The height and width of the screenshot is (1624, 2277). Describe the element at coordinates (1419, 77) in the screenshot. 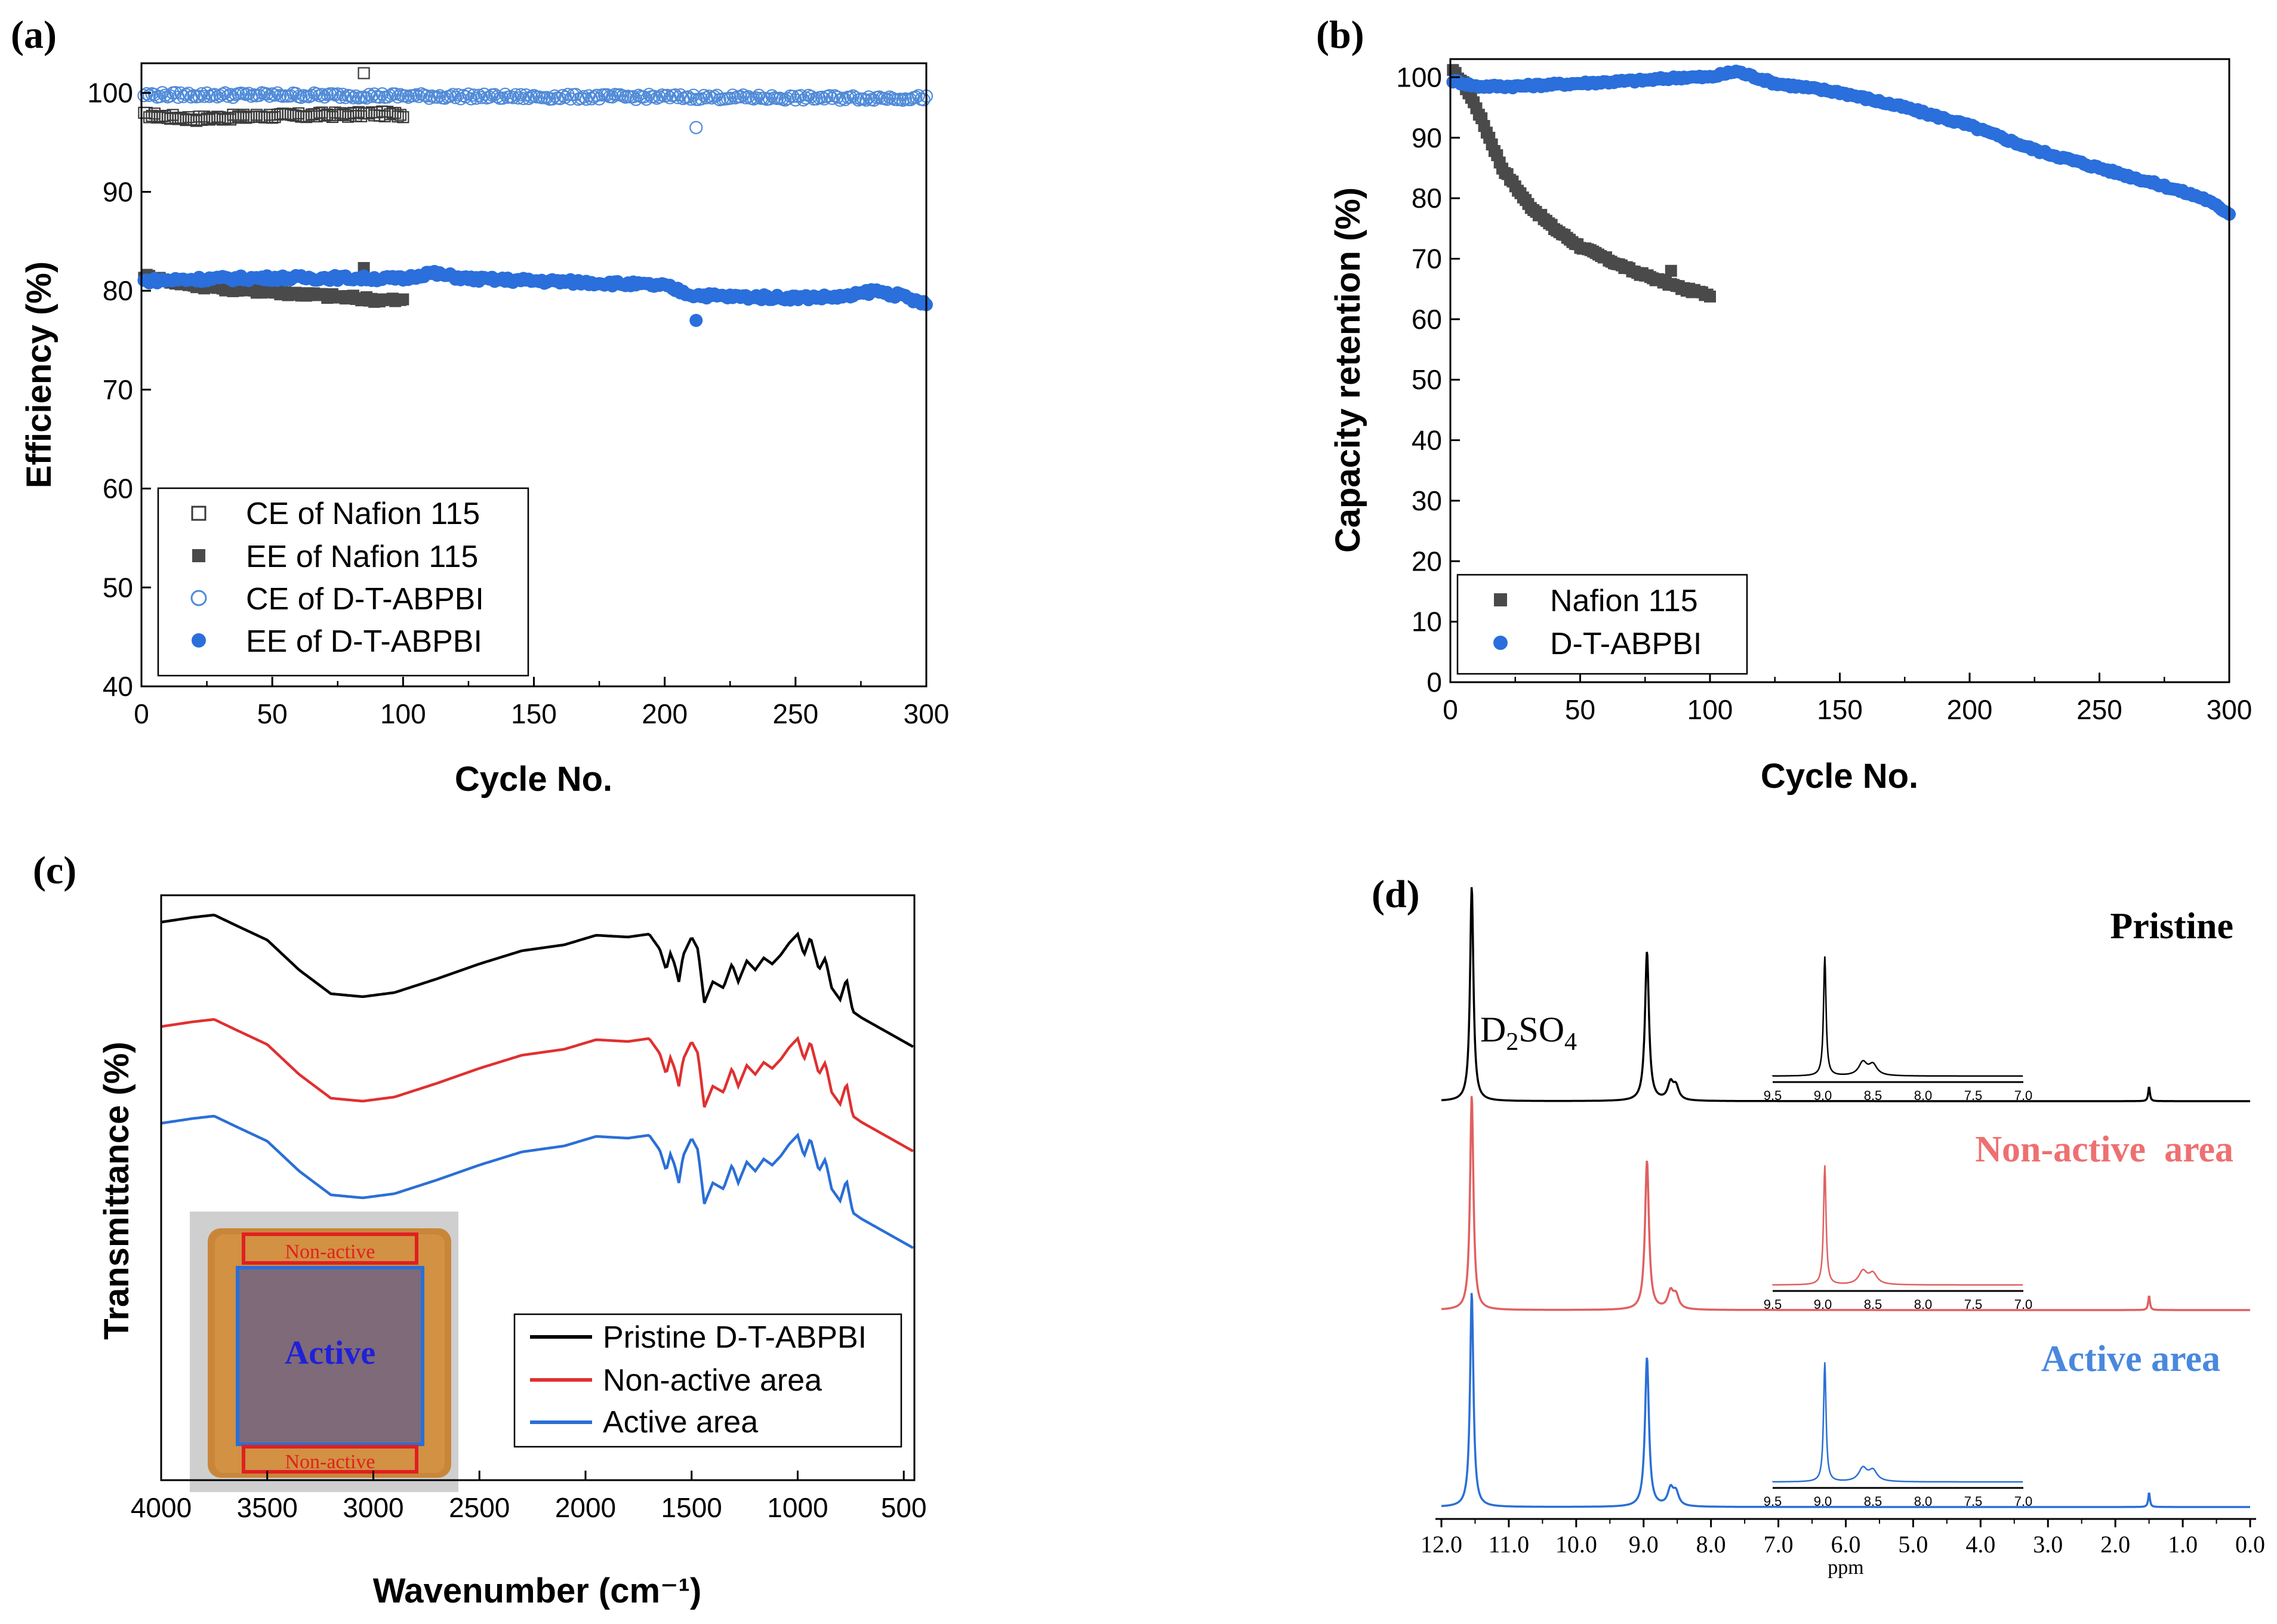

I see `y-tick-label: 100` at that location.